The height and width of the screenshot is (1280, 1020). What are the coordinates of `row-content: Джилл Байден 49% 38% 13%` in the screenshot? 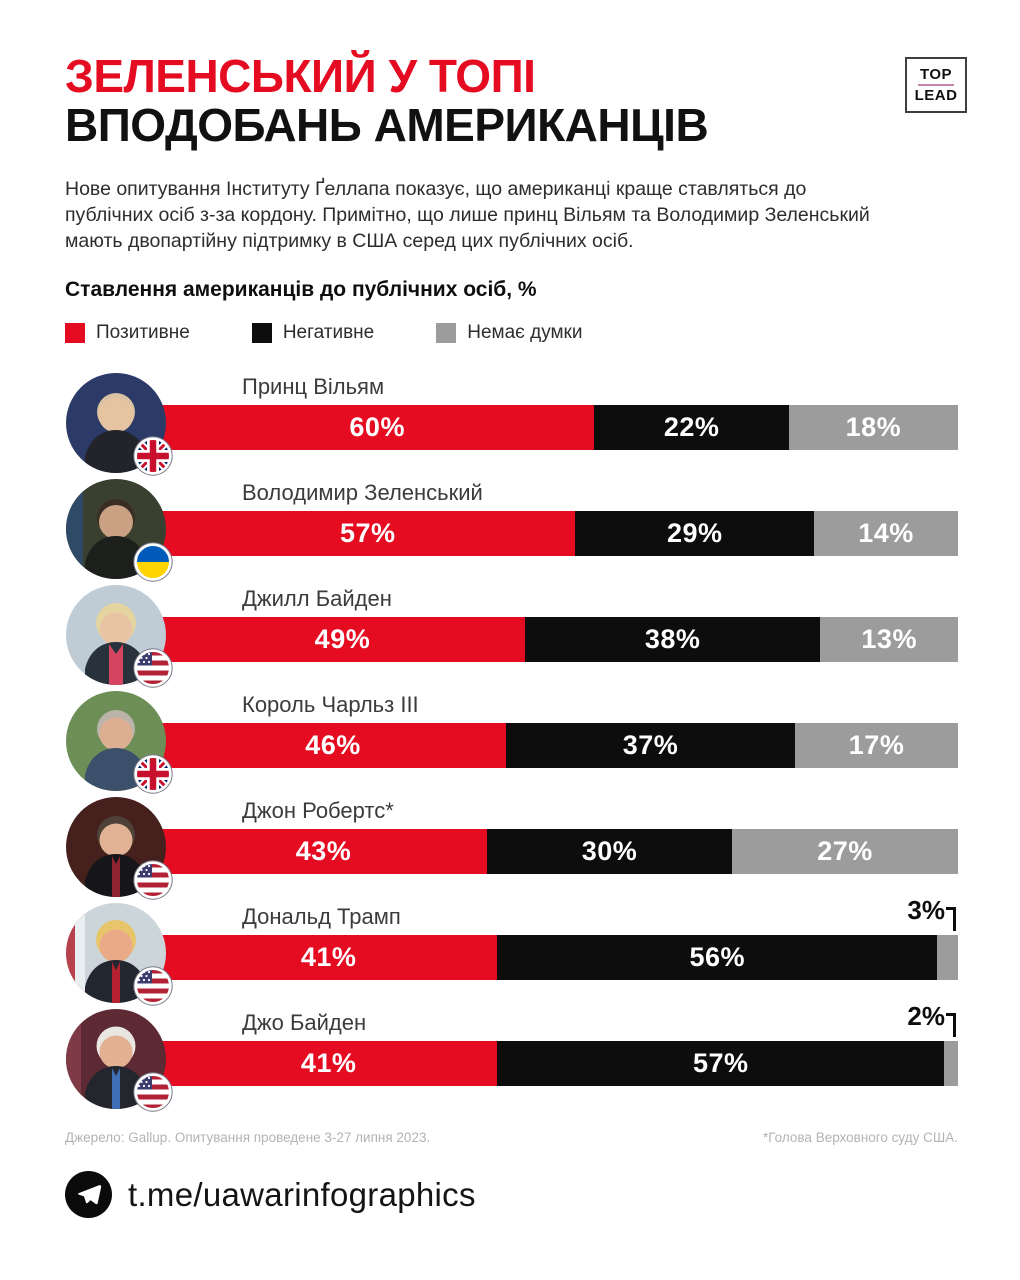 It's located at (559, 623).